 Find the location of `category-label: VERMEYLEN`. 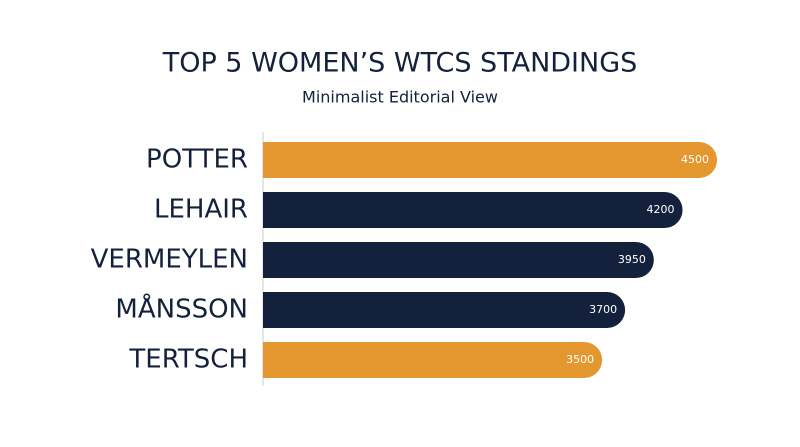

category-label: VERMEYLEN is located at coordinates (169, 260).